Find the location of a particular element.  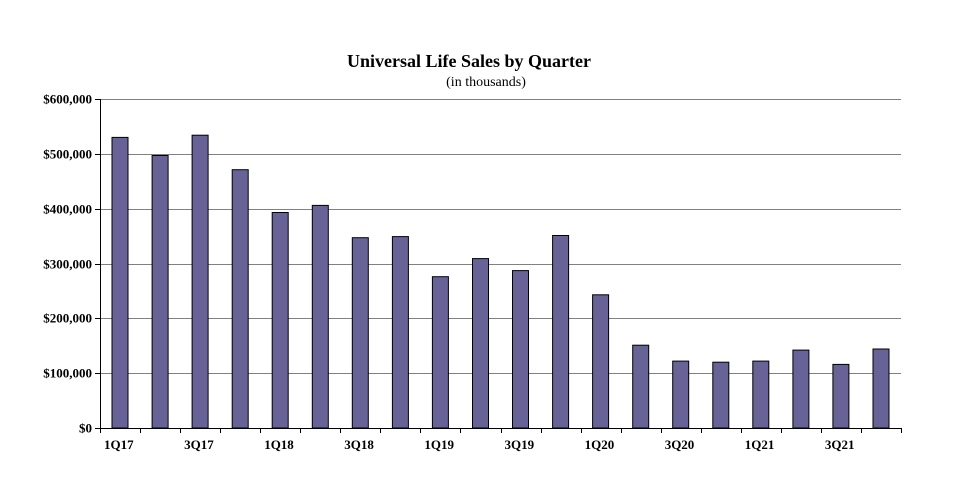

y-tick-label: $0 is located at coordinates (85, 428).